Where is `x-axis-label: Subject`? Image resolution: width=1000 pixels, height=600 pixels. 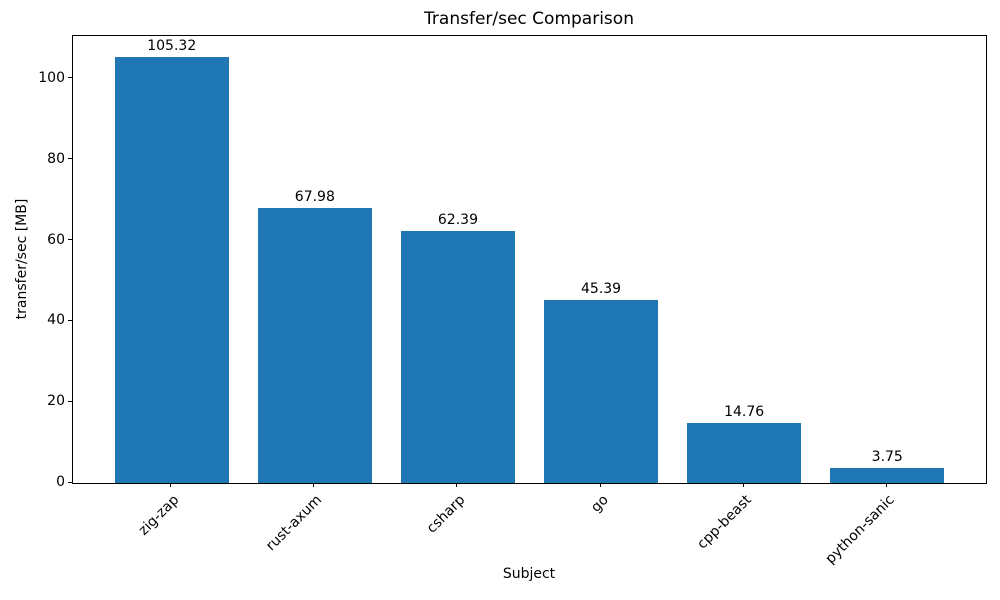
x-axis-label: Subject is located at coordinates (529, 574).